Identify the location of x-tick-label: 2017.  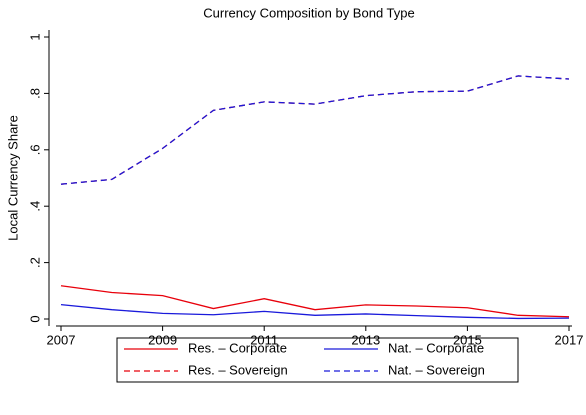
(569, 339).